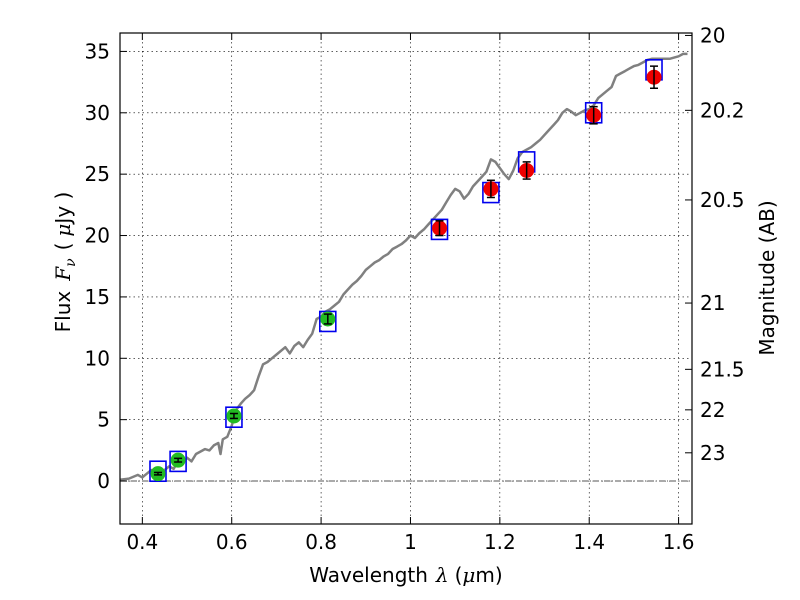 The image size is (800, 600). I want to click on magnitude-tick-label: 22, so click(712, 410).